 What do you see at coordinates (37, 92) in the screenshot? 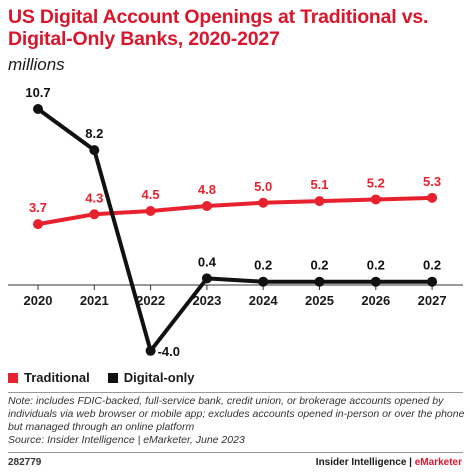
I see `data-label-digital-only-2020: 10.7` at bounding box center [37, 92].